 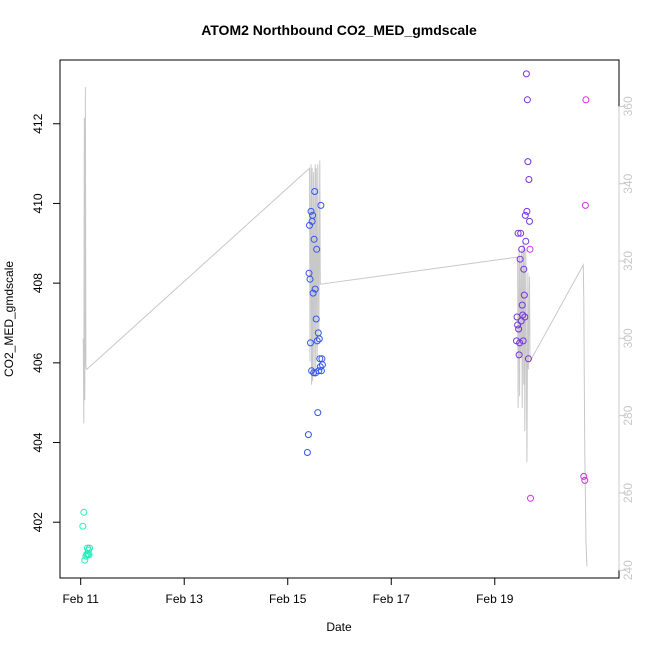 I want to click on x-tick-label: Feb 11, so click(x=80, y=599).